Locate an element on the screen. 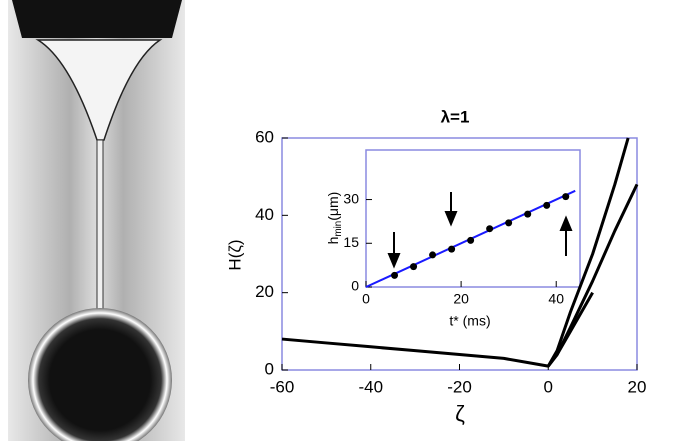 The width and height of the screenshot is (676, 441). y-tick-label: 30 is located at coordinates (351, 198).